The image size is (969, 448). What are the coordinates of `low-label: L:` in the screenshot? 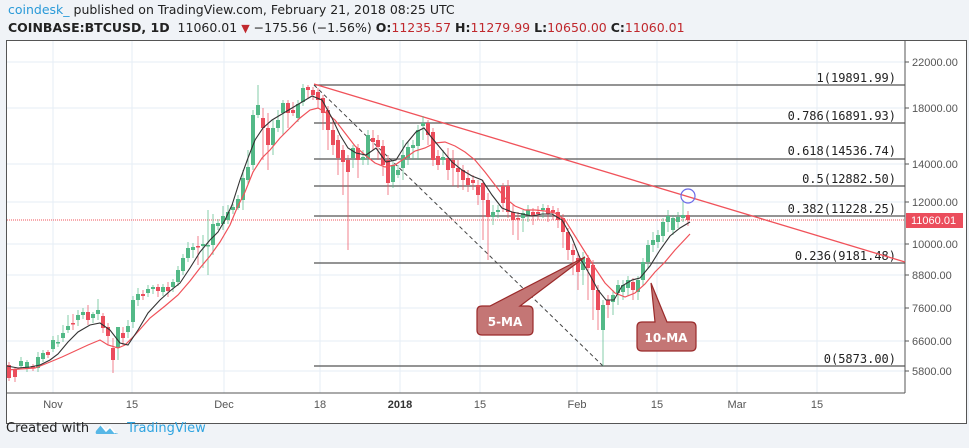 It's located at (541, 27).